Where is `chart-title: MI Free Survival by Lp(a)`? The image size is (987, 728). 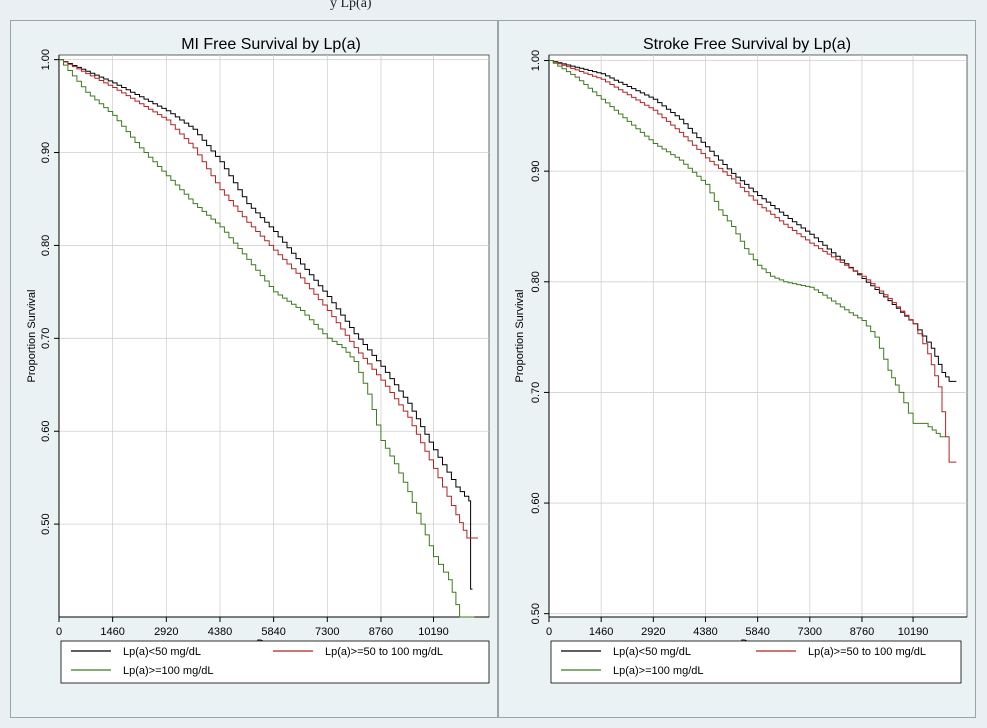 chart-title: MI Free Survival by Lp(a) is located at coordinates (271, 44).